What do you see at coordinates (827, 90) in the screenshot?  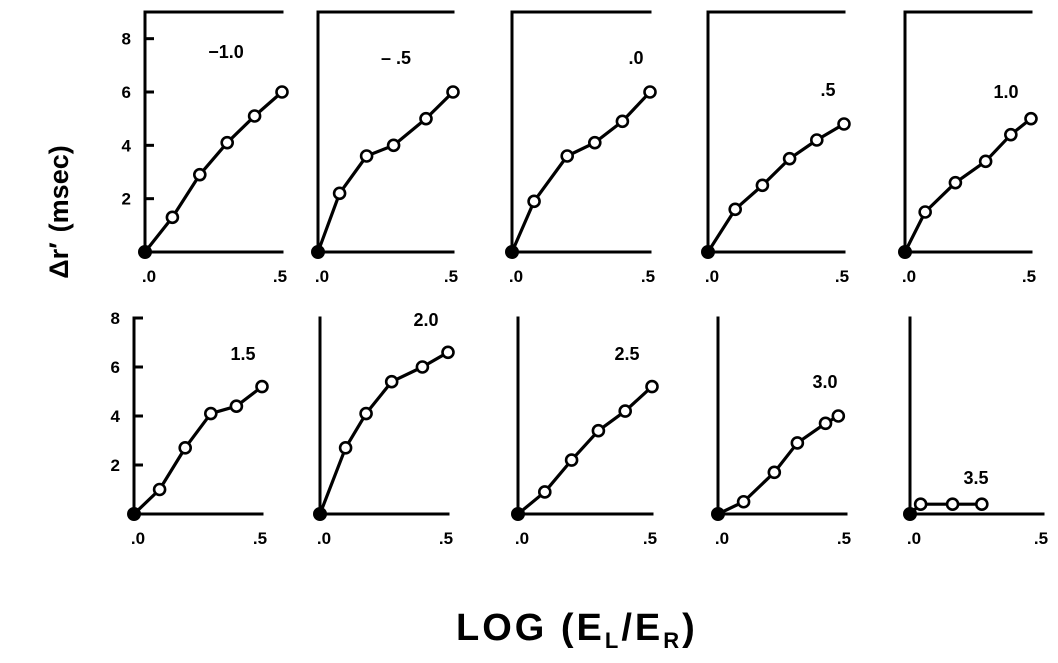 I see `panel-label: .5` at bounding box center [827, 90].